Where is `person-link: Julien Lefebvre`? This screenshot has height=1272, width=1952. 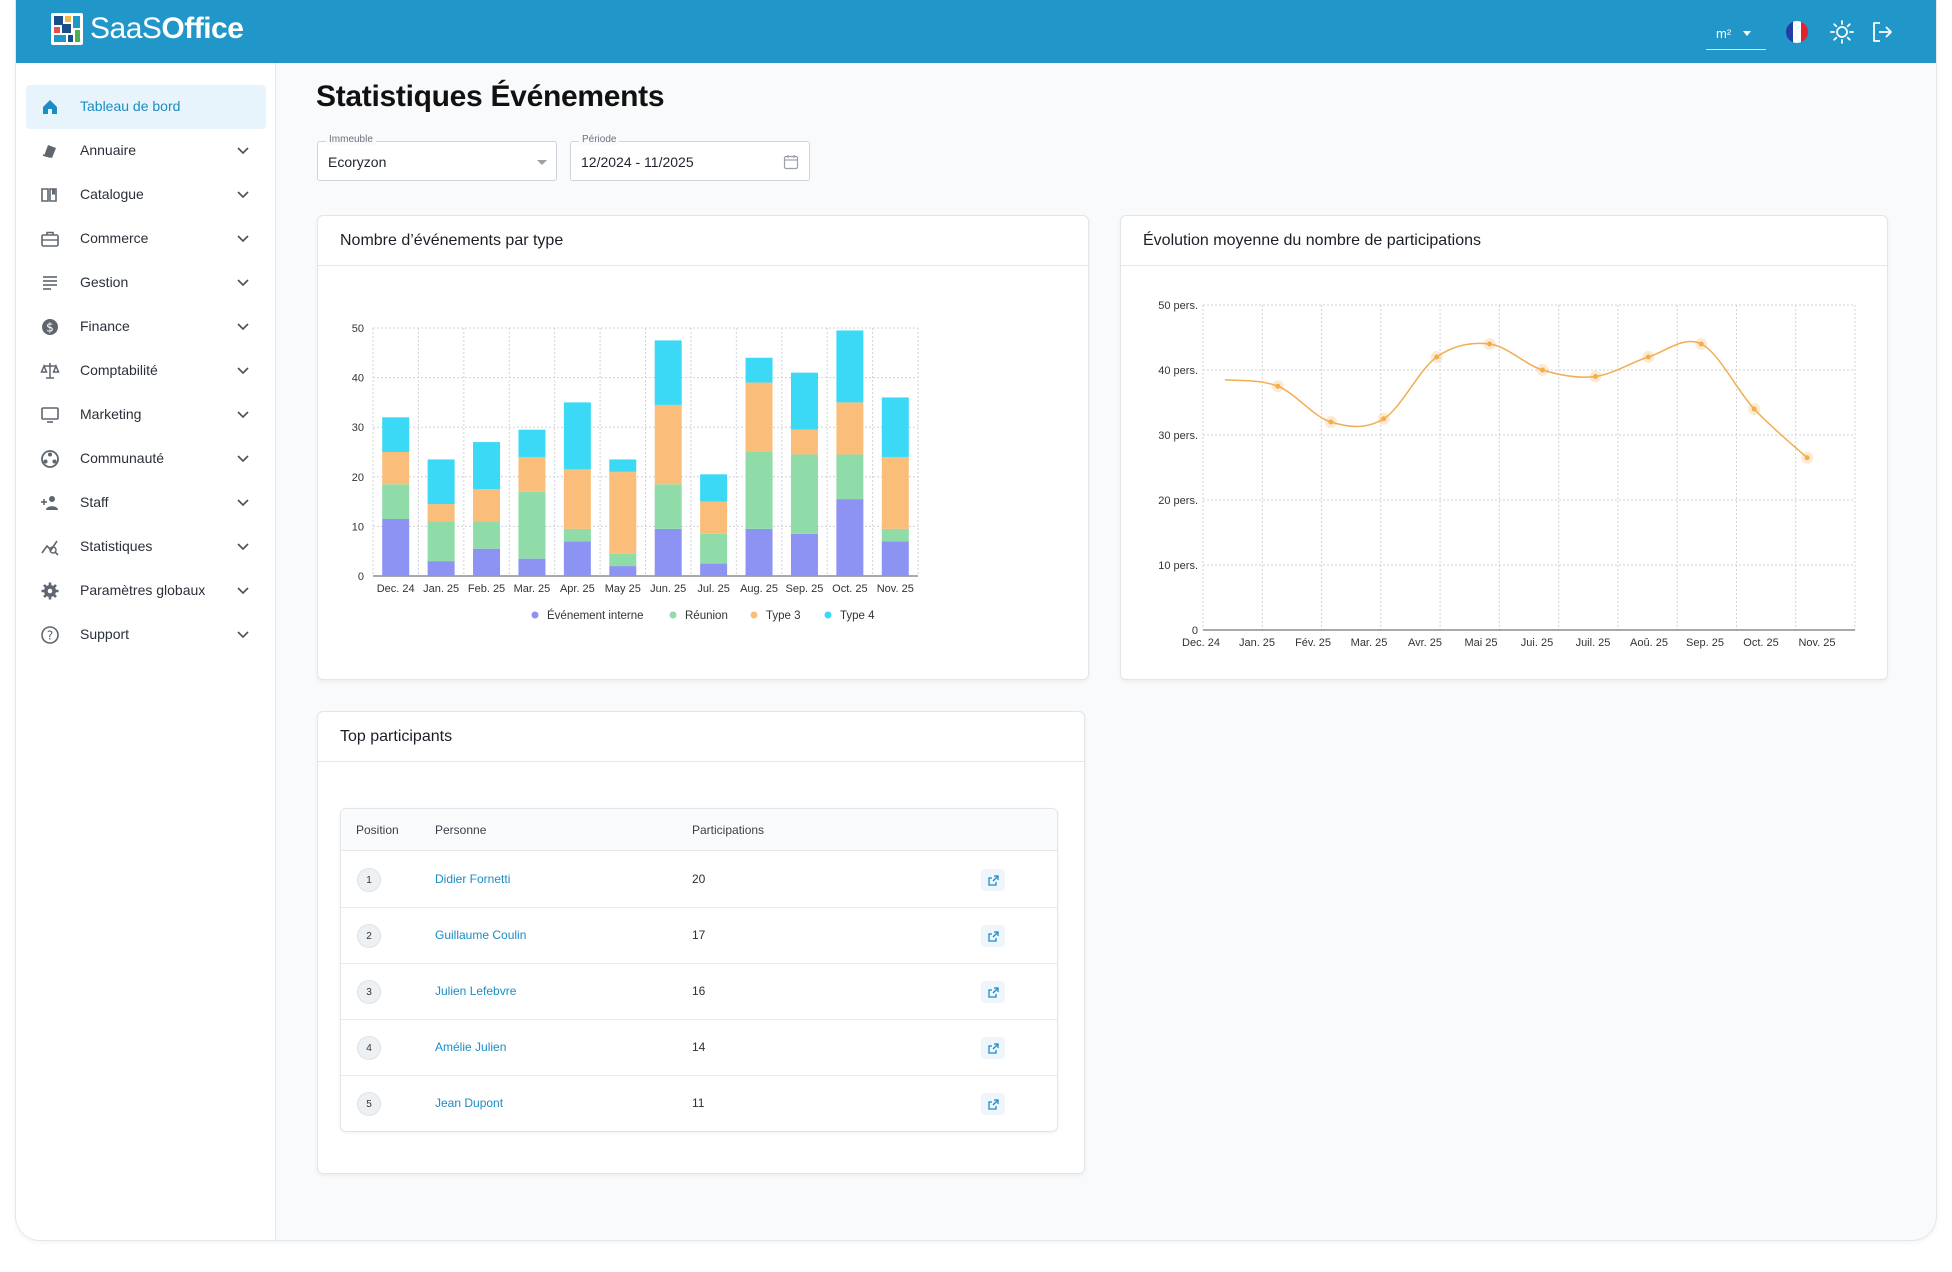
person-link: Julien Lefebvre is located at coordinates (476, 991).